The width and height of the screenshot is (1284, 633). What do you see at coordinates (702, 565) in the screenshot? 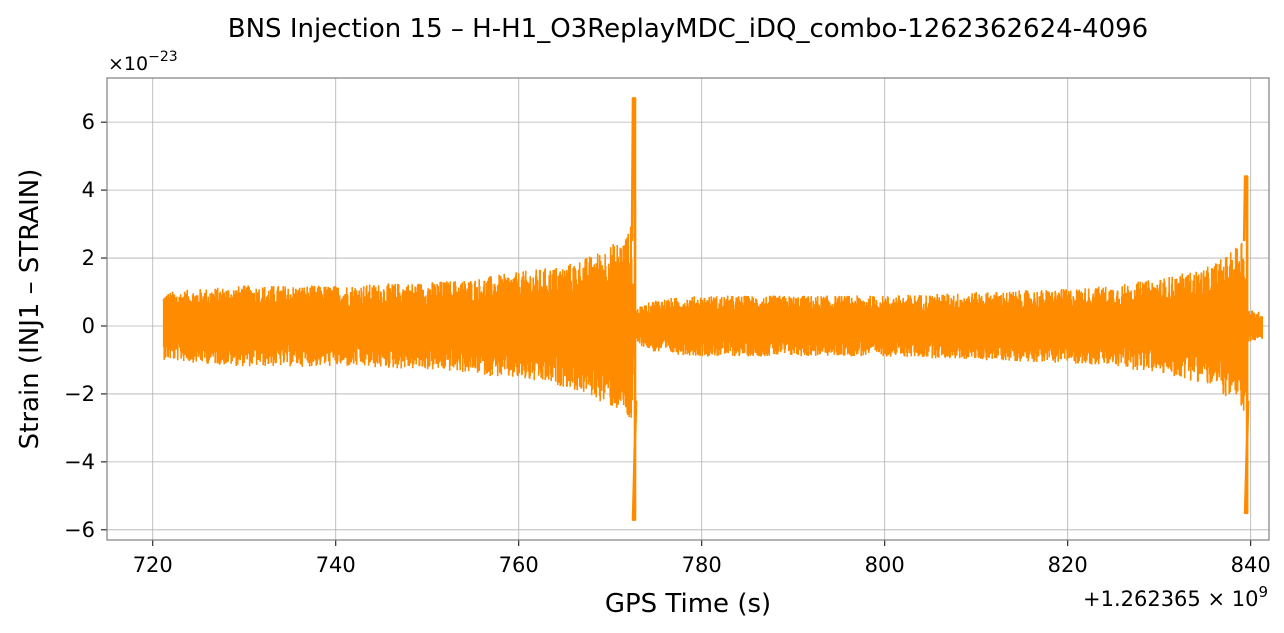
I see `x-tick-label: 780` at bounding box center [702, 565].